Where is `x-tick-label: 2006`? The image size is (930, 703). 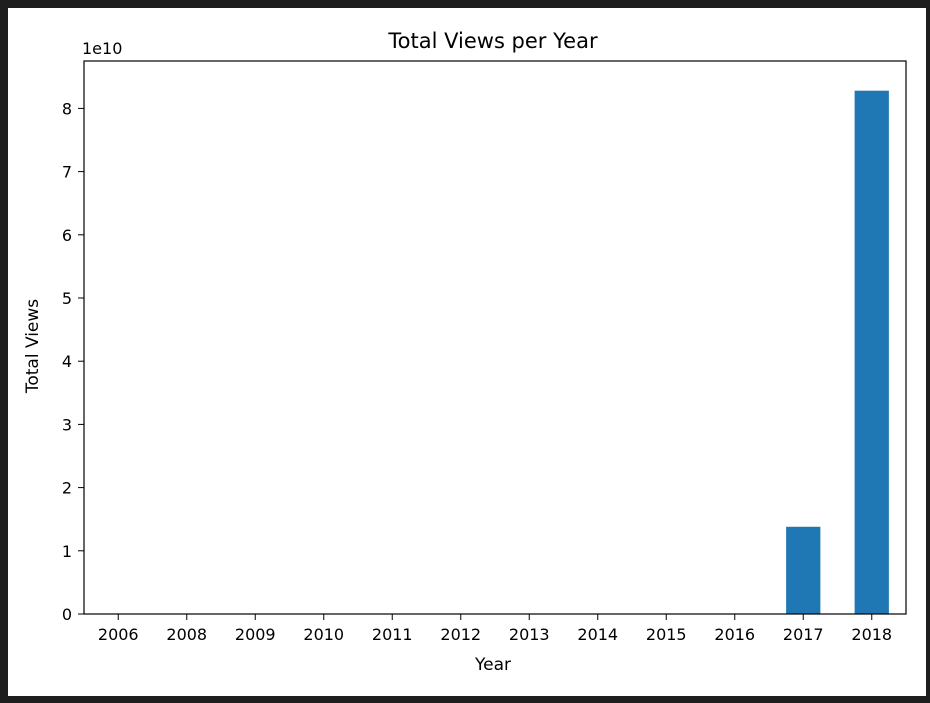
x-tick-label: 2006 is located at coordinates (118, 634).